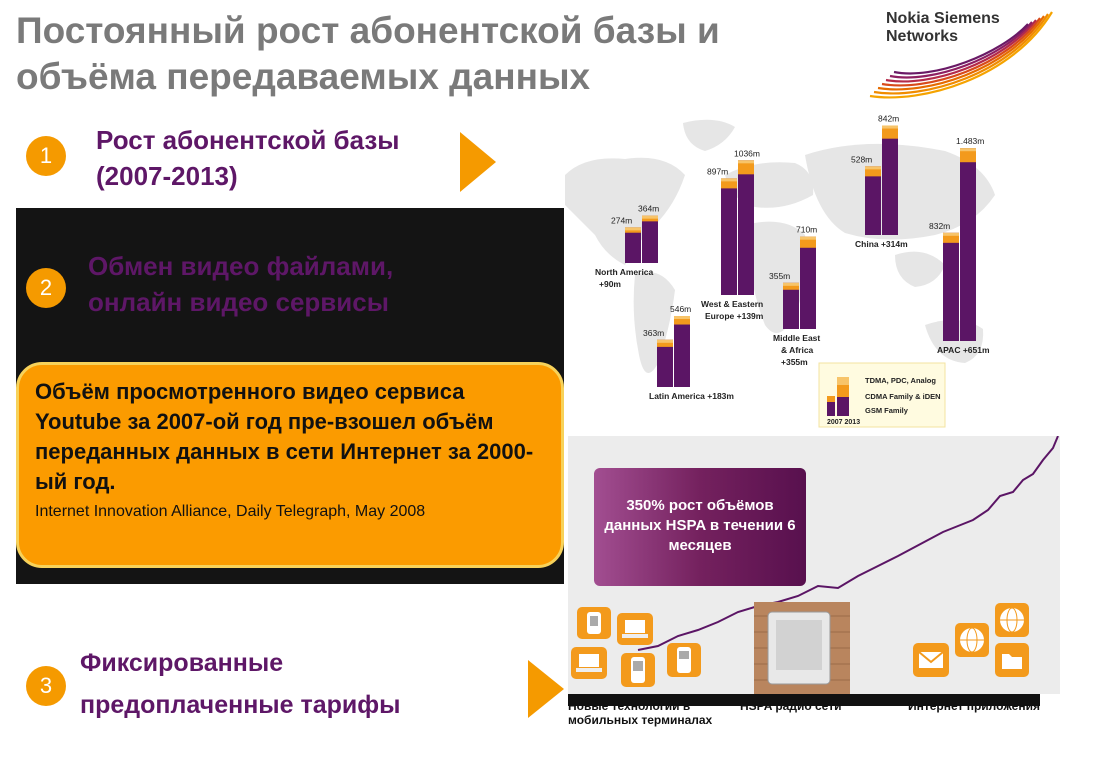 The height and width of the screenshot is (760, 1094). What do you see at coordinates (843, 406) in the screenshot?
I see `legend-bar-2013` at bounding box center [843, 406].